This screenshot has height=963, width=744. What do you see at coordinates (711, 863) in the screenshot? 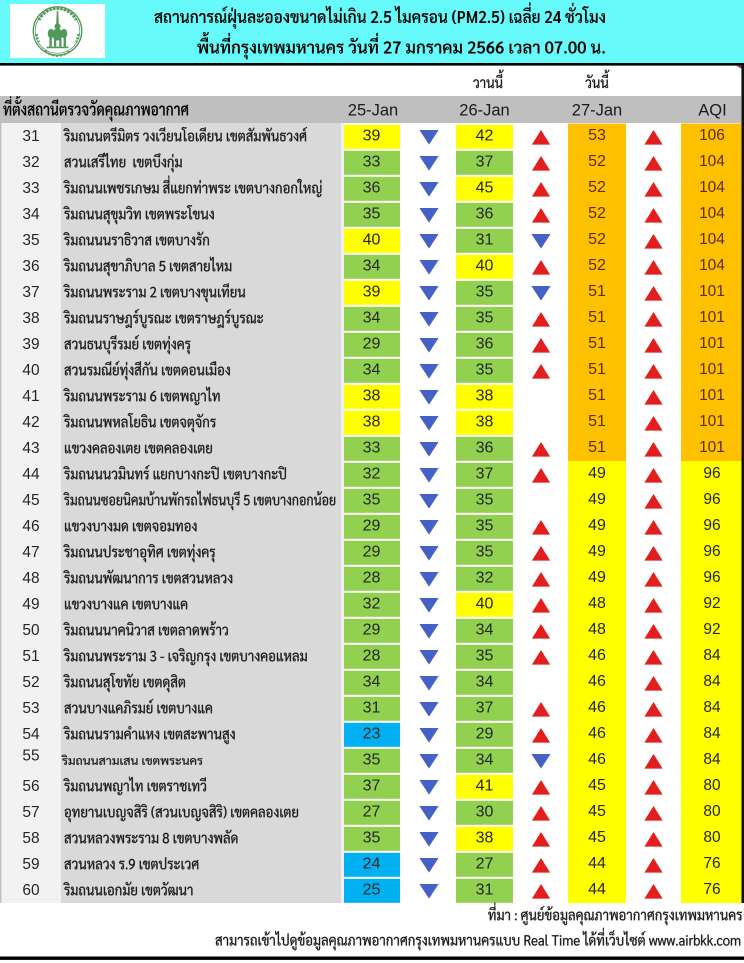
I see `svg-text: 76` at bounding box center [711, 863].